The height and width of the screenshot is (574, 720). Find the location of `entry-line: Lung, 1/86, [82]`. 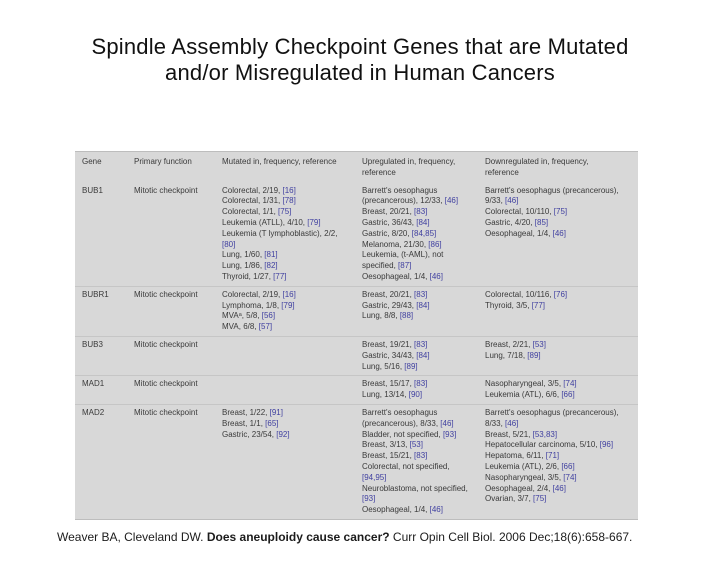

entry-line: Lung, 1/86, [82] is located at coordinates (250, 266).